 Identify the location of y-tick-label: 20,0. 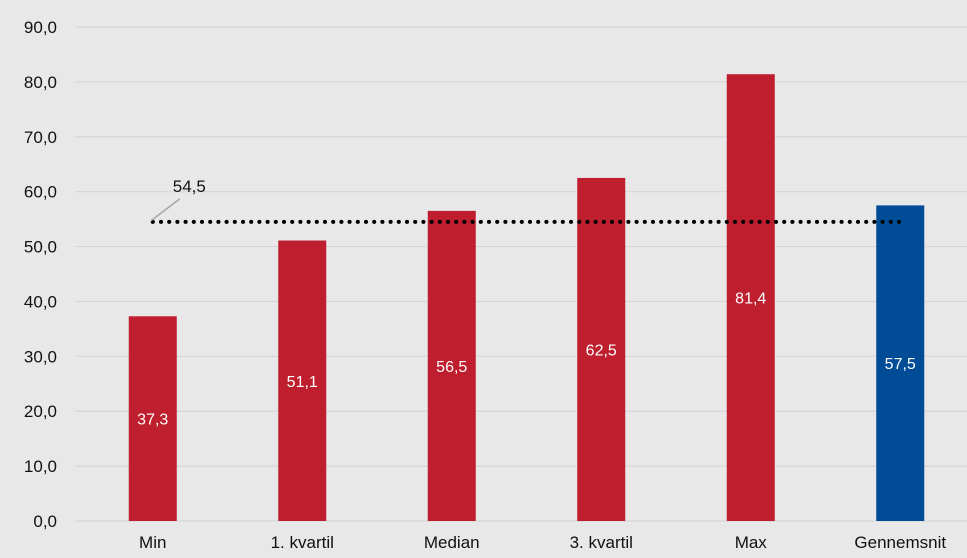
(40, 411).